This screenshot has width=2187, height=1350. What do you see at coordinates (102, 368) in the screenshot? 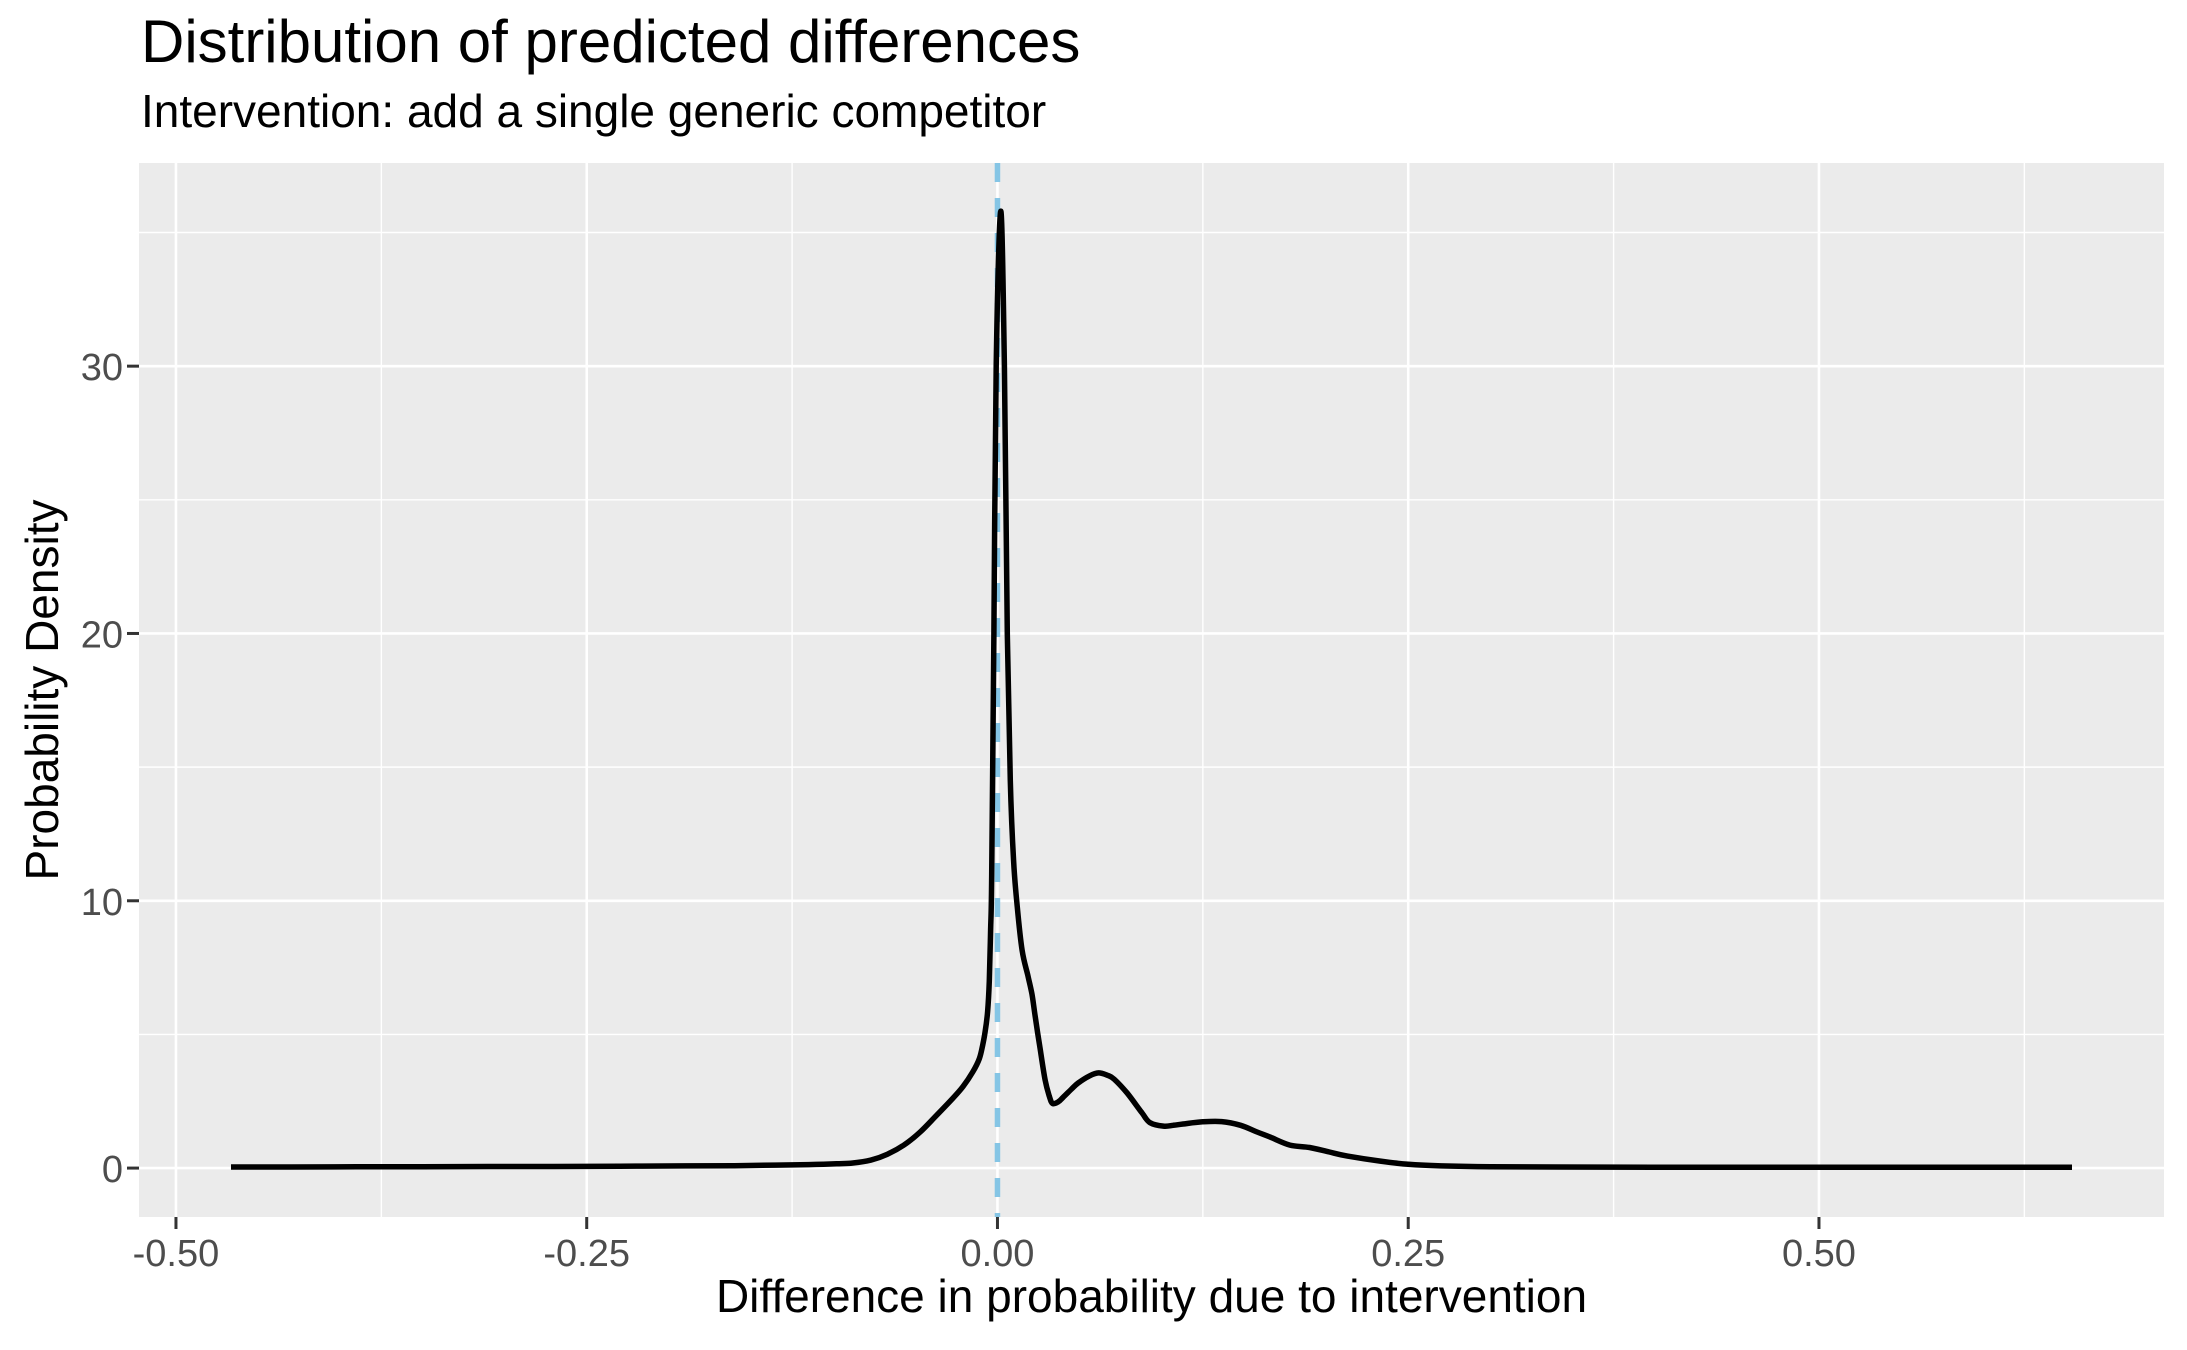
I see `y-tick-label: 30` at bounding box center [102, 368].